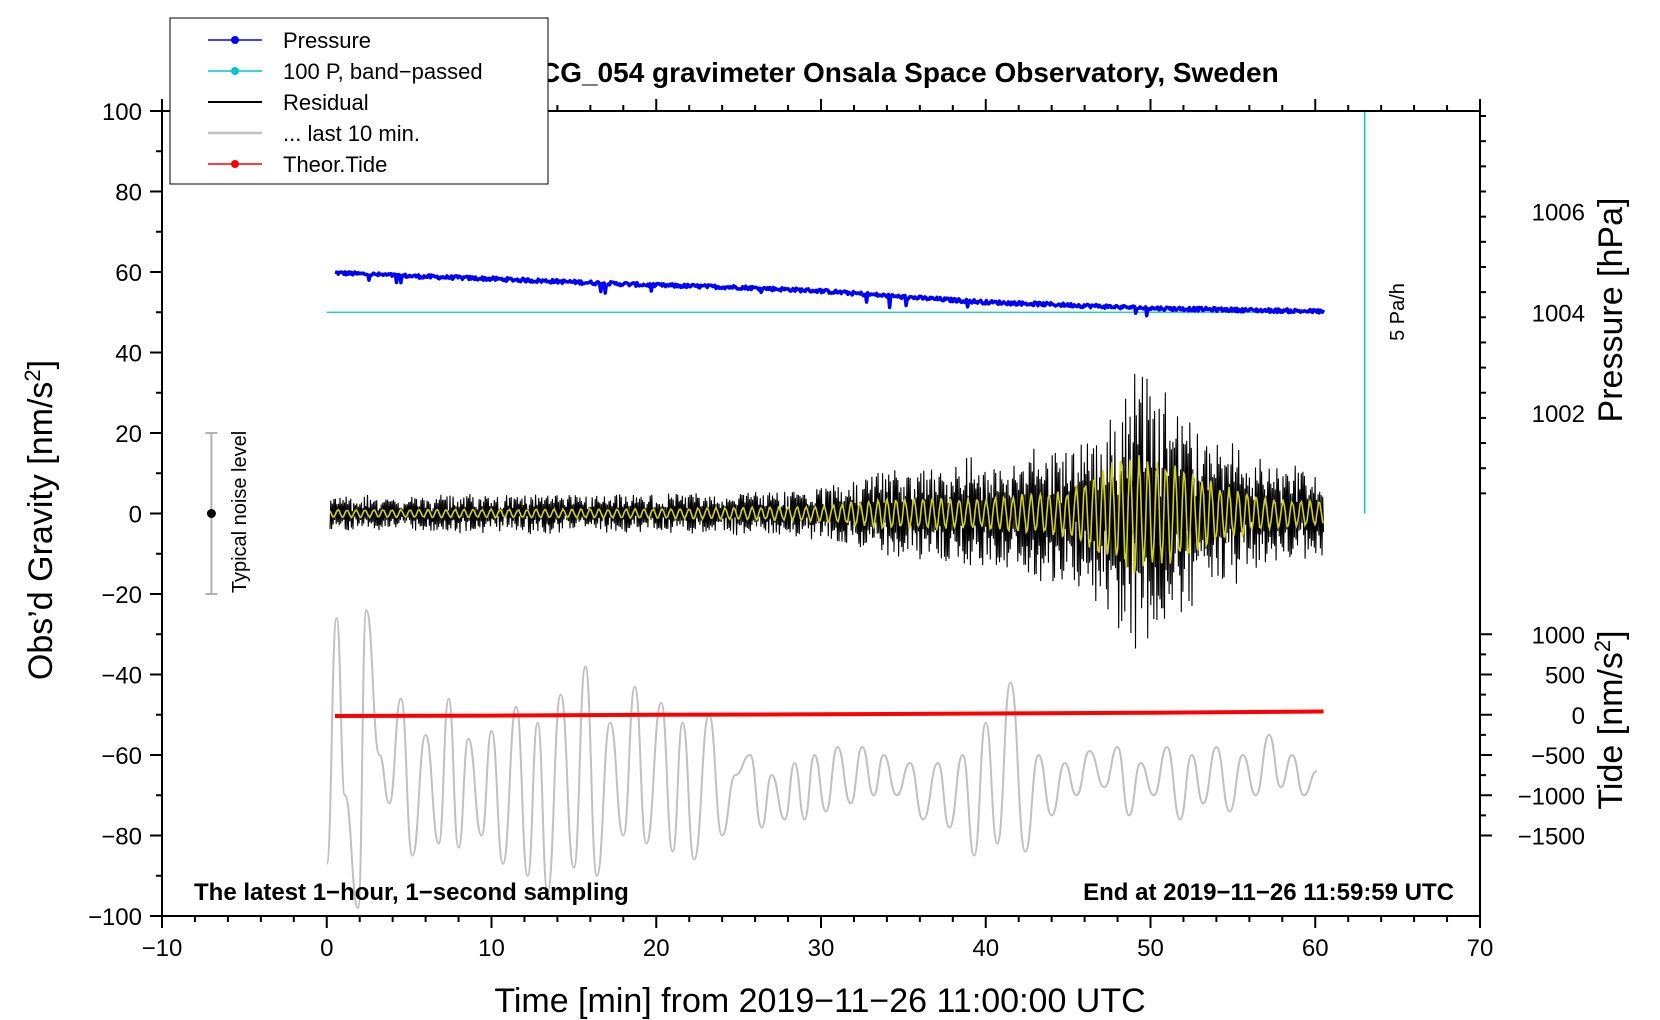 The width and height of the screenshot is (1660, 1020). Describe the element at coordinates (1558, 635) in the screenshot. I see `tide-axis-tick-label: 1000` at that location.